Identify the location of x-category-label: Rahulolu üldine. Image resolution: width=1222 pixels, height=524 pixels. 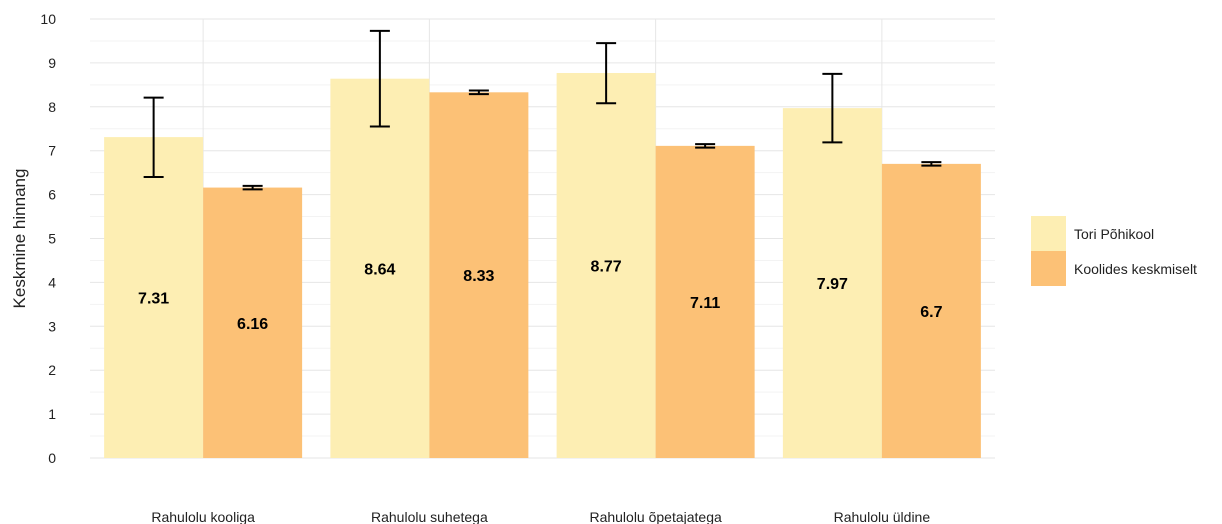
(882, 516).